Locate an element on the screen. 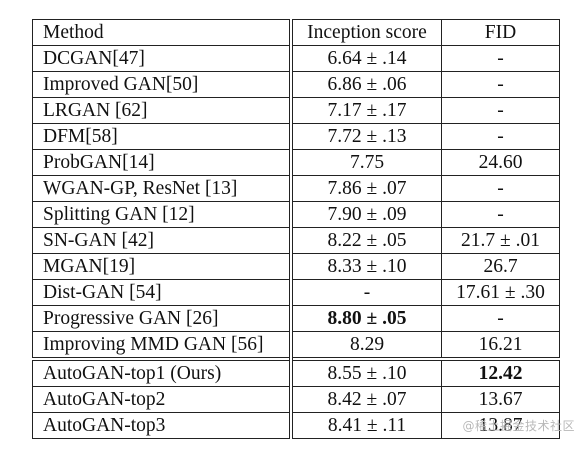 This screenshot has height=450, width=587. header-method: Method is located at coordinates (162, 32).